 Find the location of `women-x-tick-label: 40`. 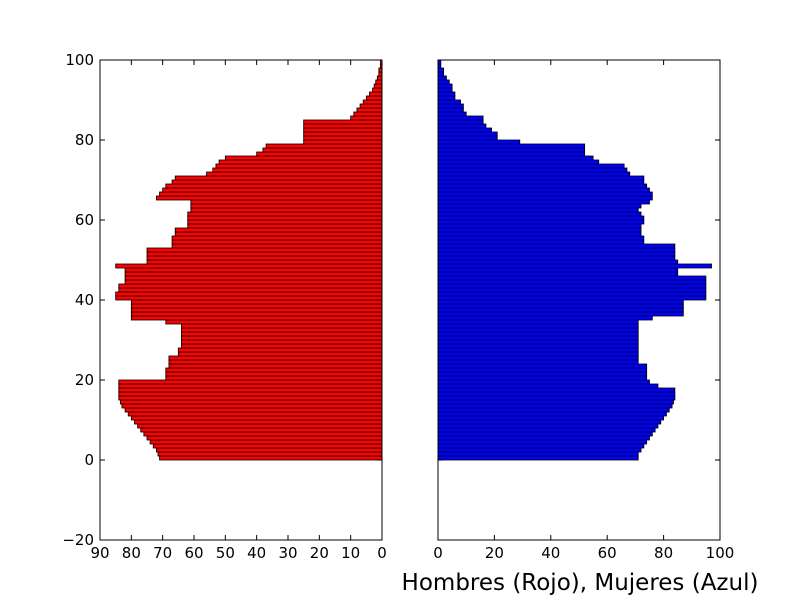

women-x-tick-label: 40 is located at coordinates (550, 553).